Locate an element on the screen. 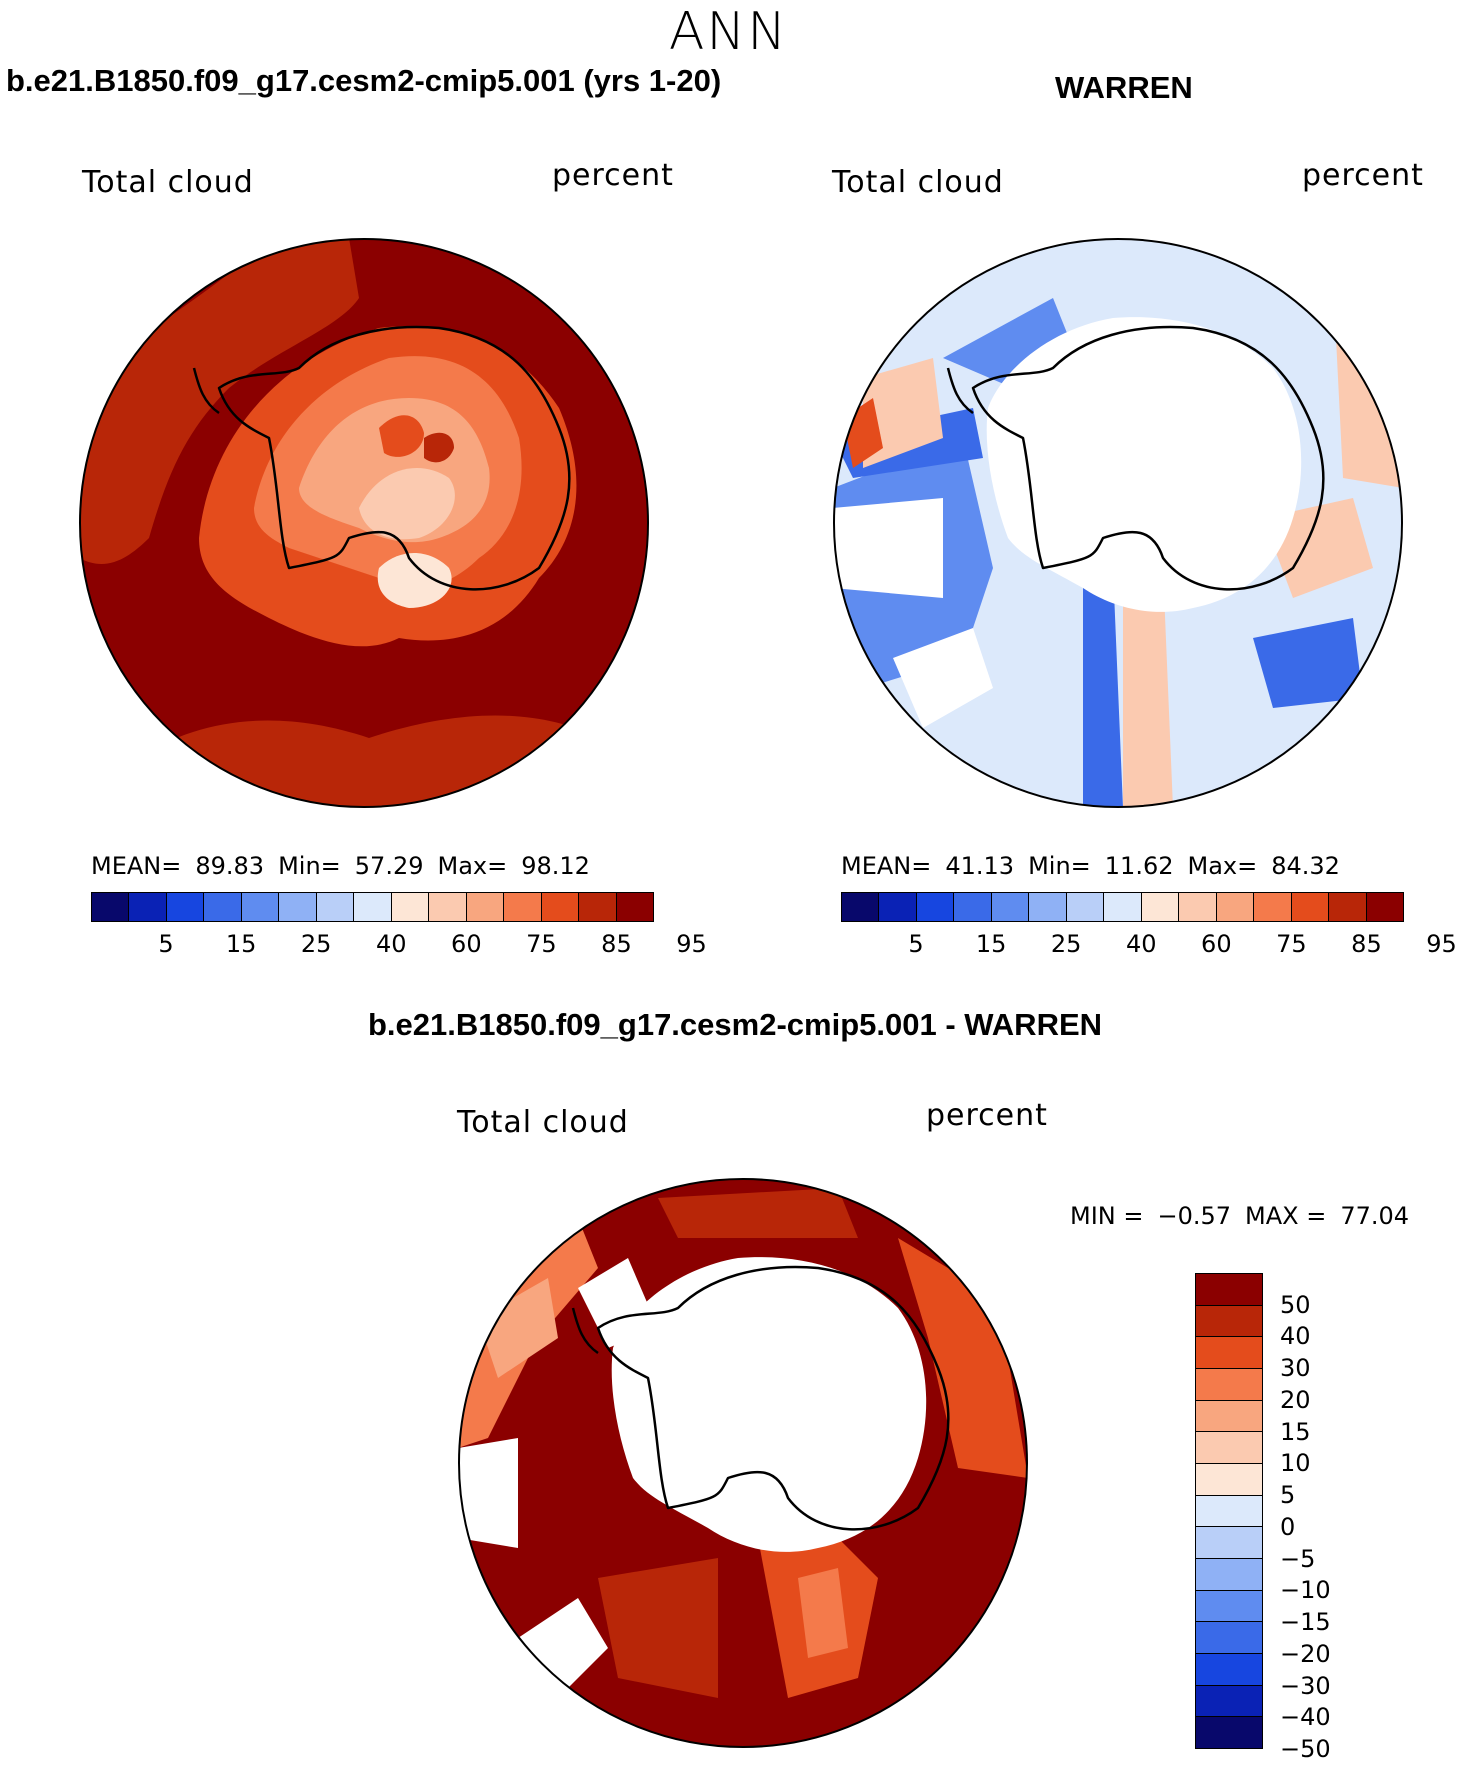 The height and width of the screenshot is (1765, 1457). obs-max-value: 84.32 is located at coordinates (1305, 866).